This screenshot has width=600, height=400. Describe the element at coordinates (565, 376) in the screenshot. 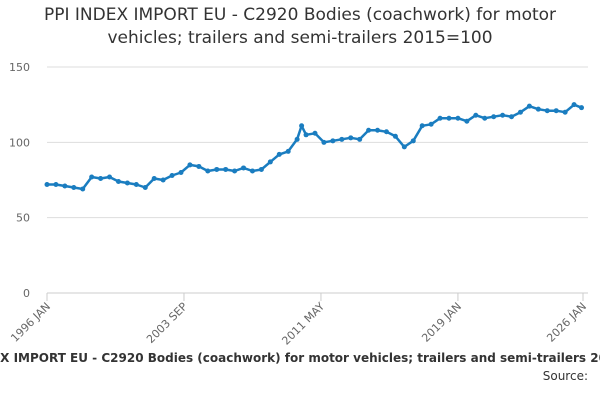

I see `source: Source:` at that location.